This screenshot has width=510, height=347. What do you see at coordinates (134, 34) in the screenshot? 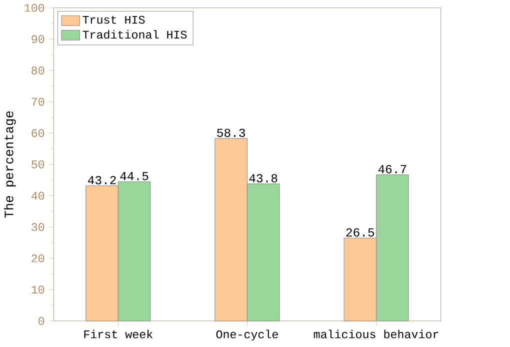
I see `legend-label: Traditional HIS` at bounding box center [134, 34].